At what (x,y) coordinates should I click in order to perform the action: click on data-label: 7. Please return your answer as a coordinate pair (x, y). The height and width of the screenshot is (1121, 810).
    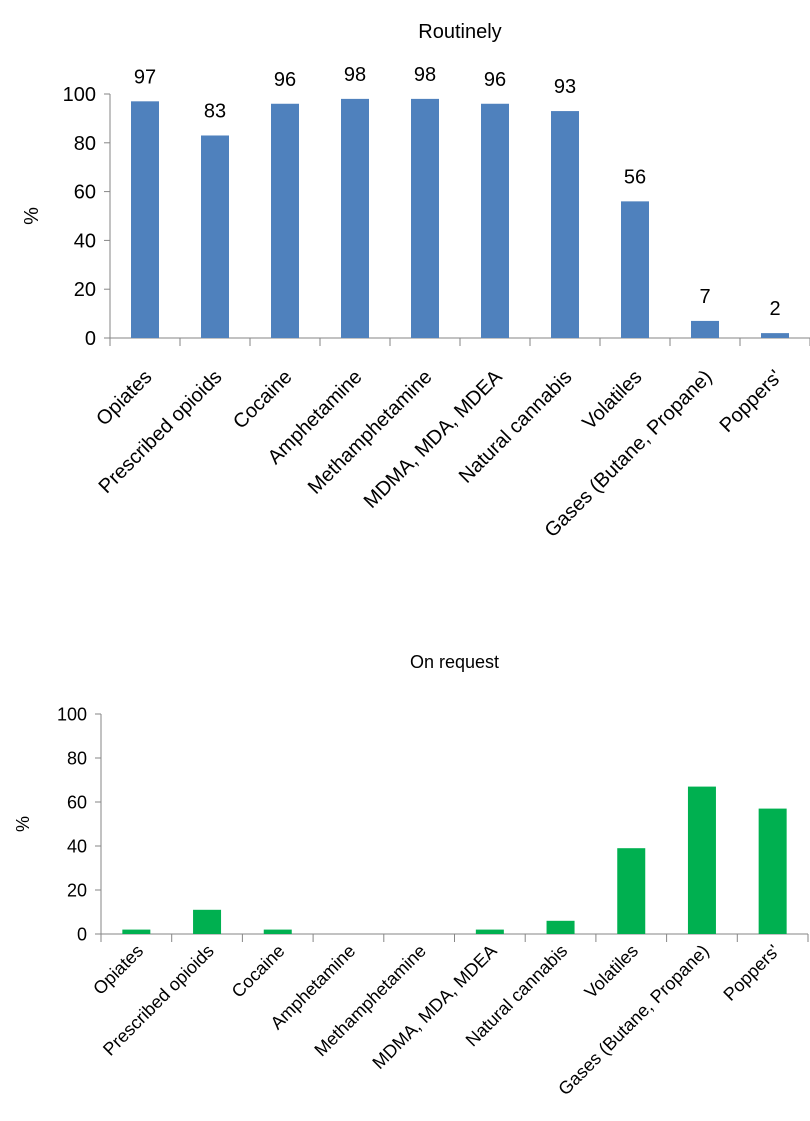
    Looking at the image, I should click on (704, 297).